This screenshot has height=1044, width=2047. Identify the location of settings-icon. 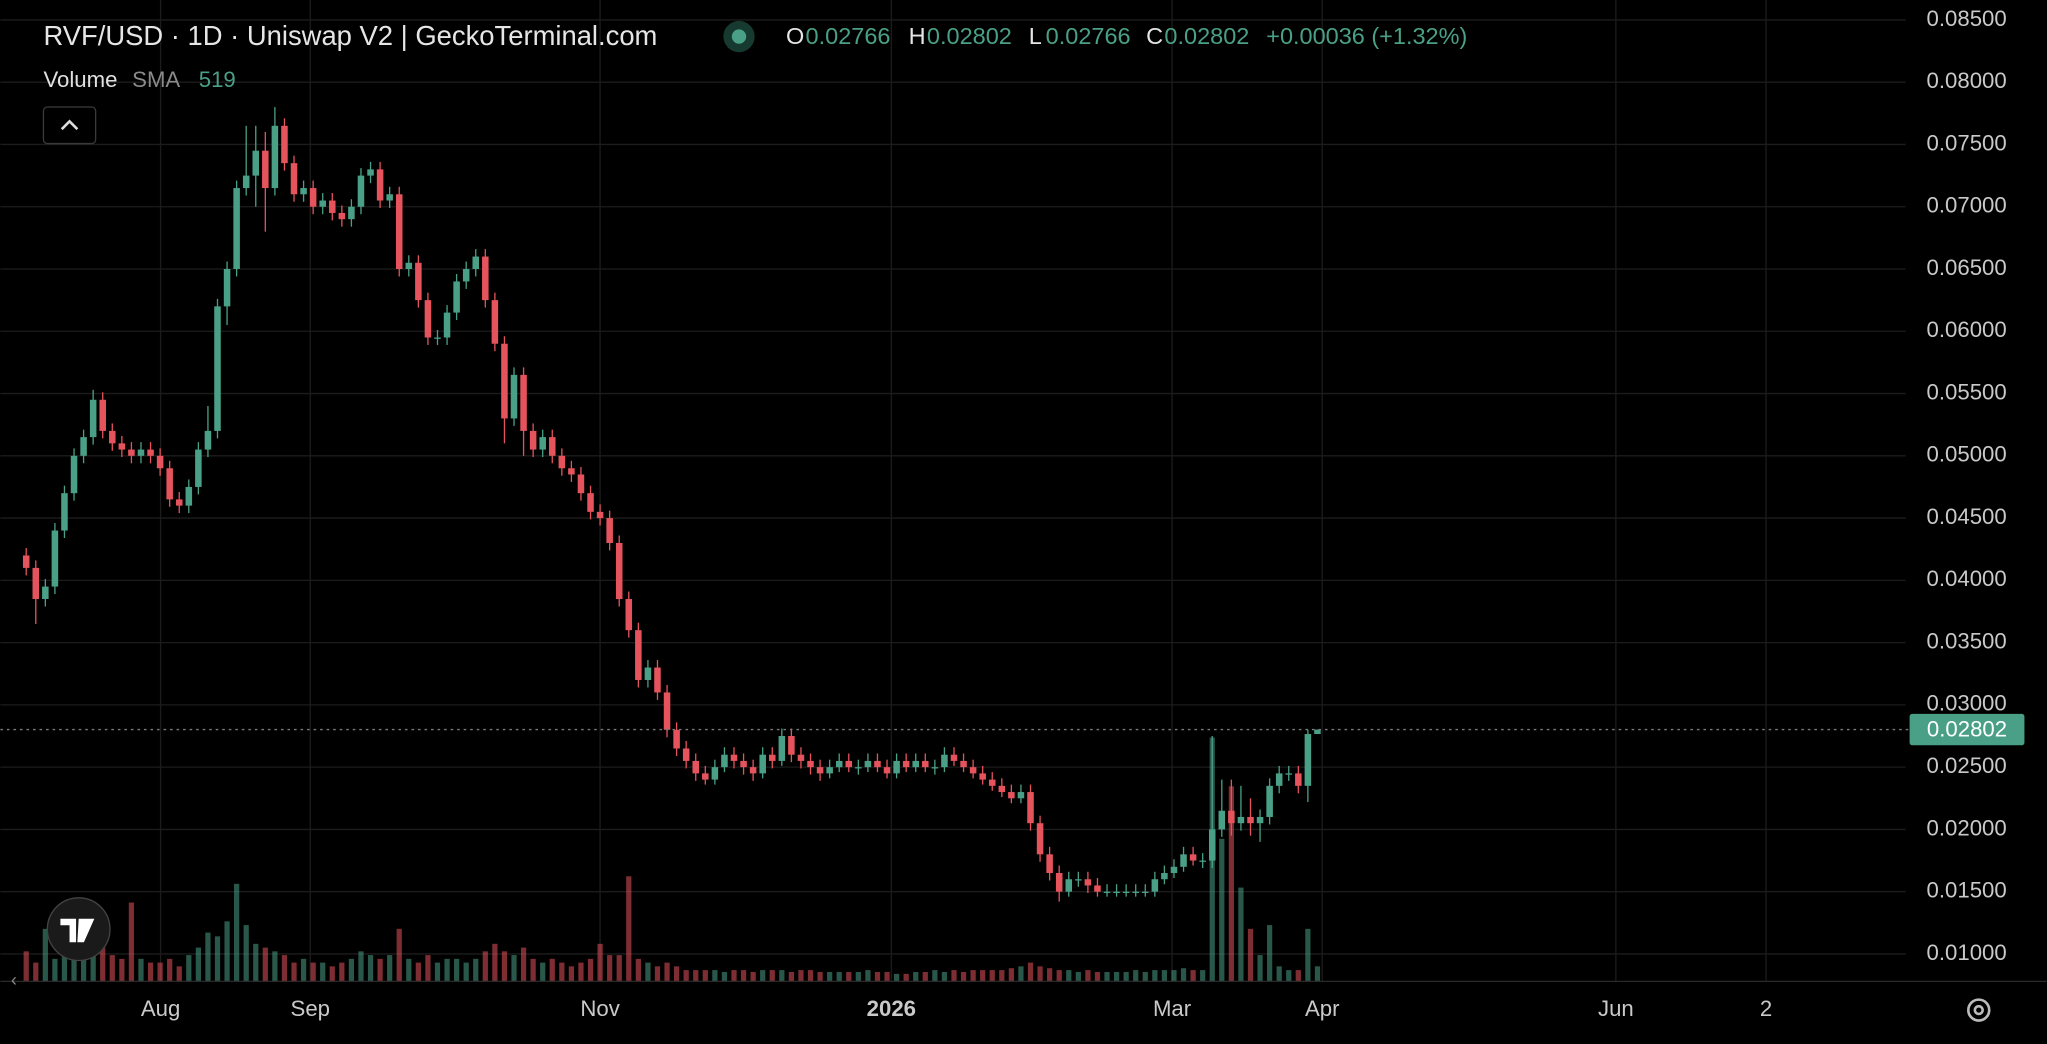
(1979, 1010).